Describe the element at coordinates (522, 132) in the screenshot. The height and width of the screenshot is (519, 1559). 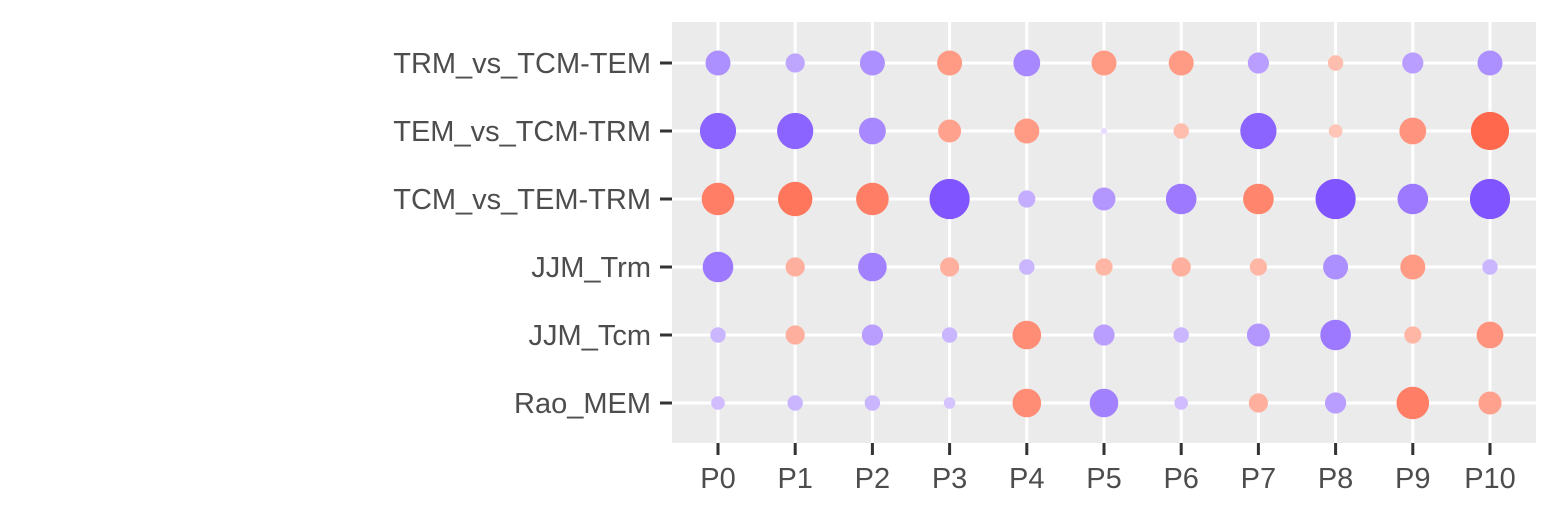
I see `y-tick-label: TEM_vs_TCM-TRM` at that location.